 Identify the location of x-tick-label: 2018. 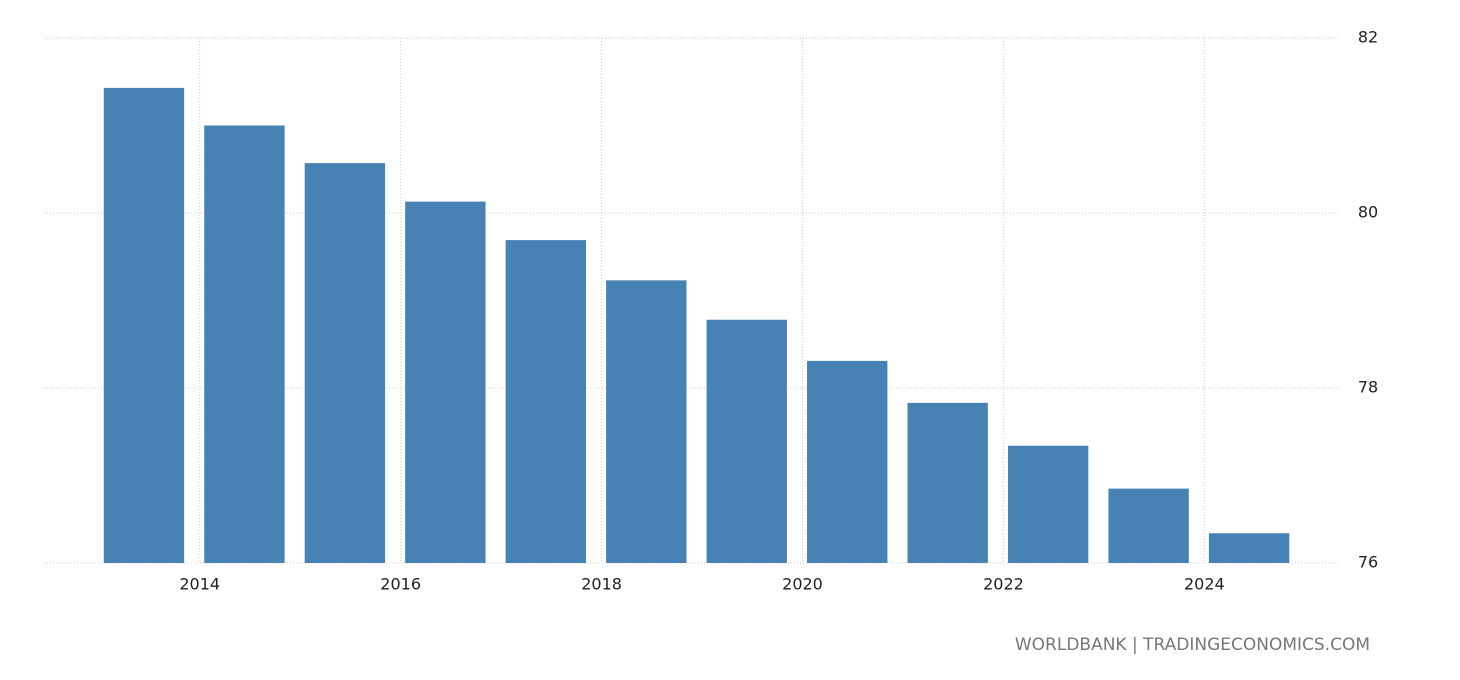
(601, 584).